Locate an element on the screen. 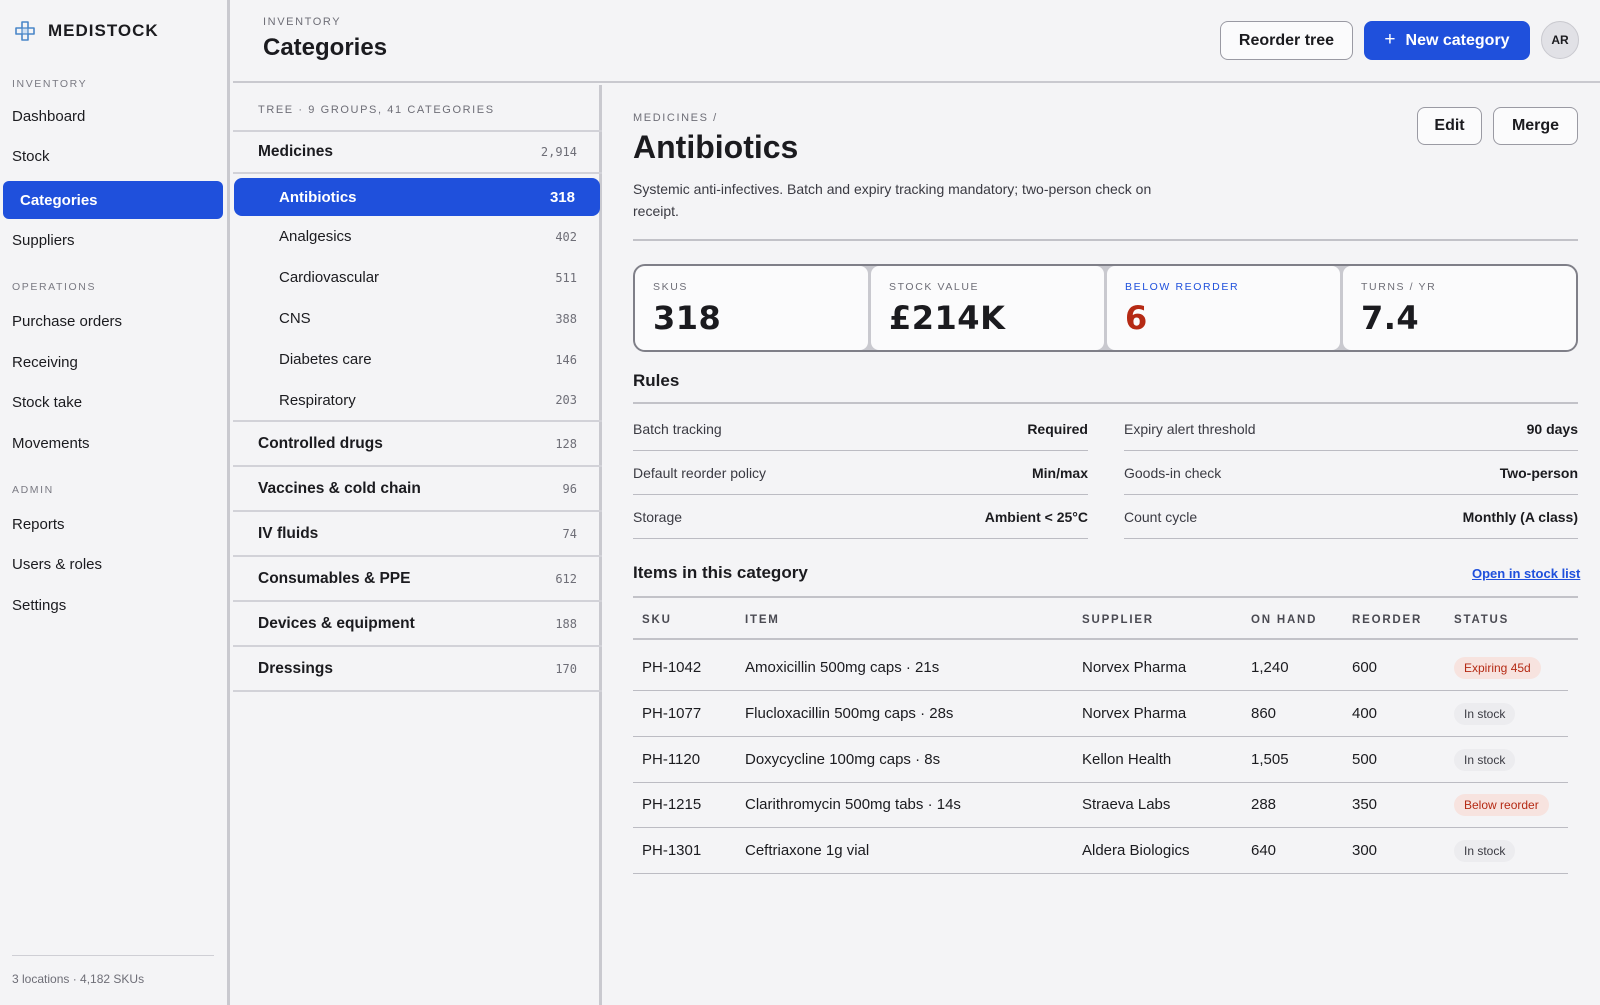  column-header-sku: SKU is located at coordinates (657, 620).